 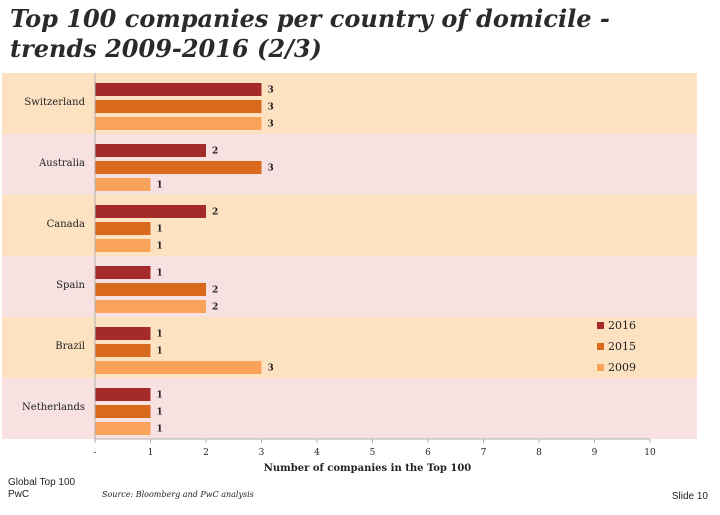 What do you see at coordinates (622, 367) in the screenshot?
I see `legend-label: 2009` at bounding box center [622, 367].